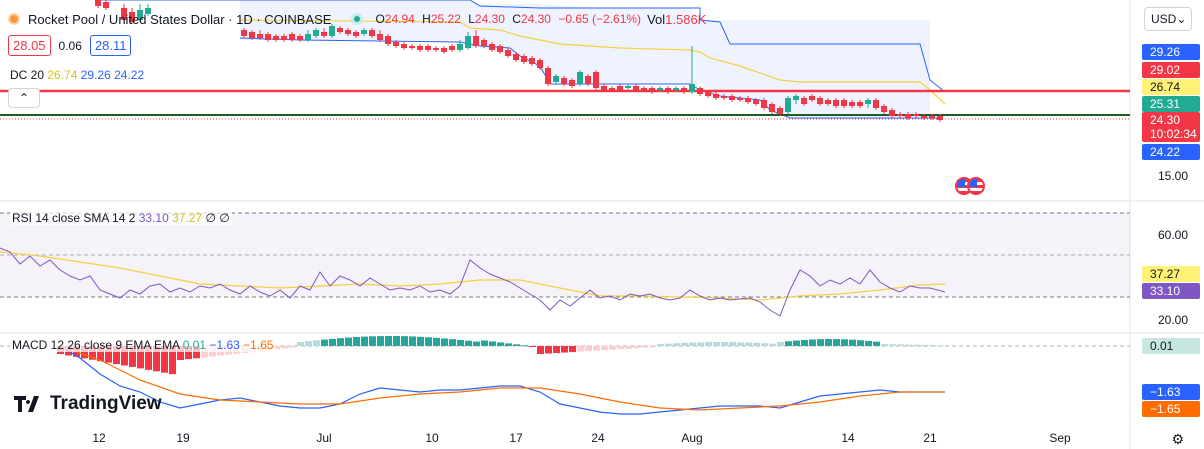 The height and width of the screenshot is (449, 1204). I want to click on time-axis: 12 19 Jul 10 17 24 Aug 14 21 Sep, so click(565, 439).